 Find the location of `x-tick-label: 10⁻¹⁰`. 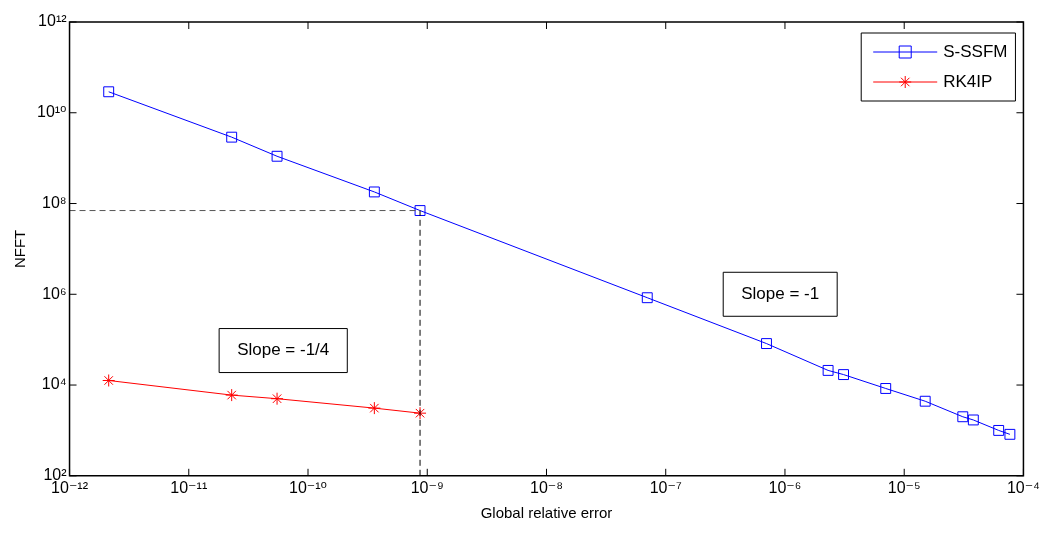

x-tick-label: 10⁻¹⁰ is located at coordinates (308, 487).